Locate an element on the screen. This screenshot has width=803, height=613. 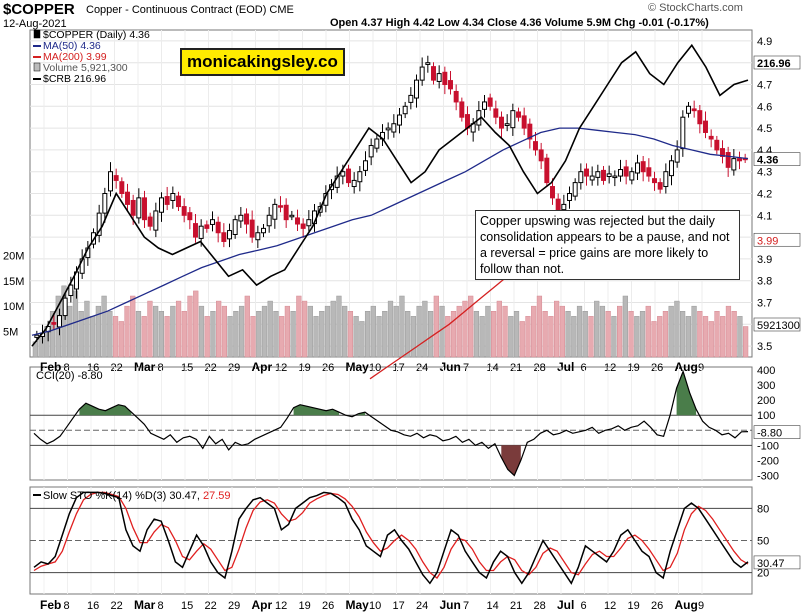
price-tick-label: 4.3 is located at coordinates (764, 173).